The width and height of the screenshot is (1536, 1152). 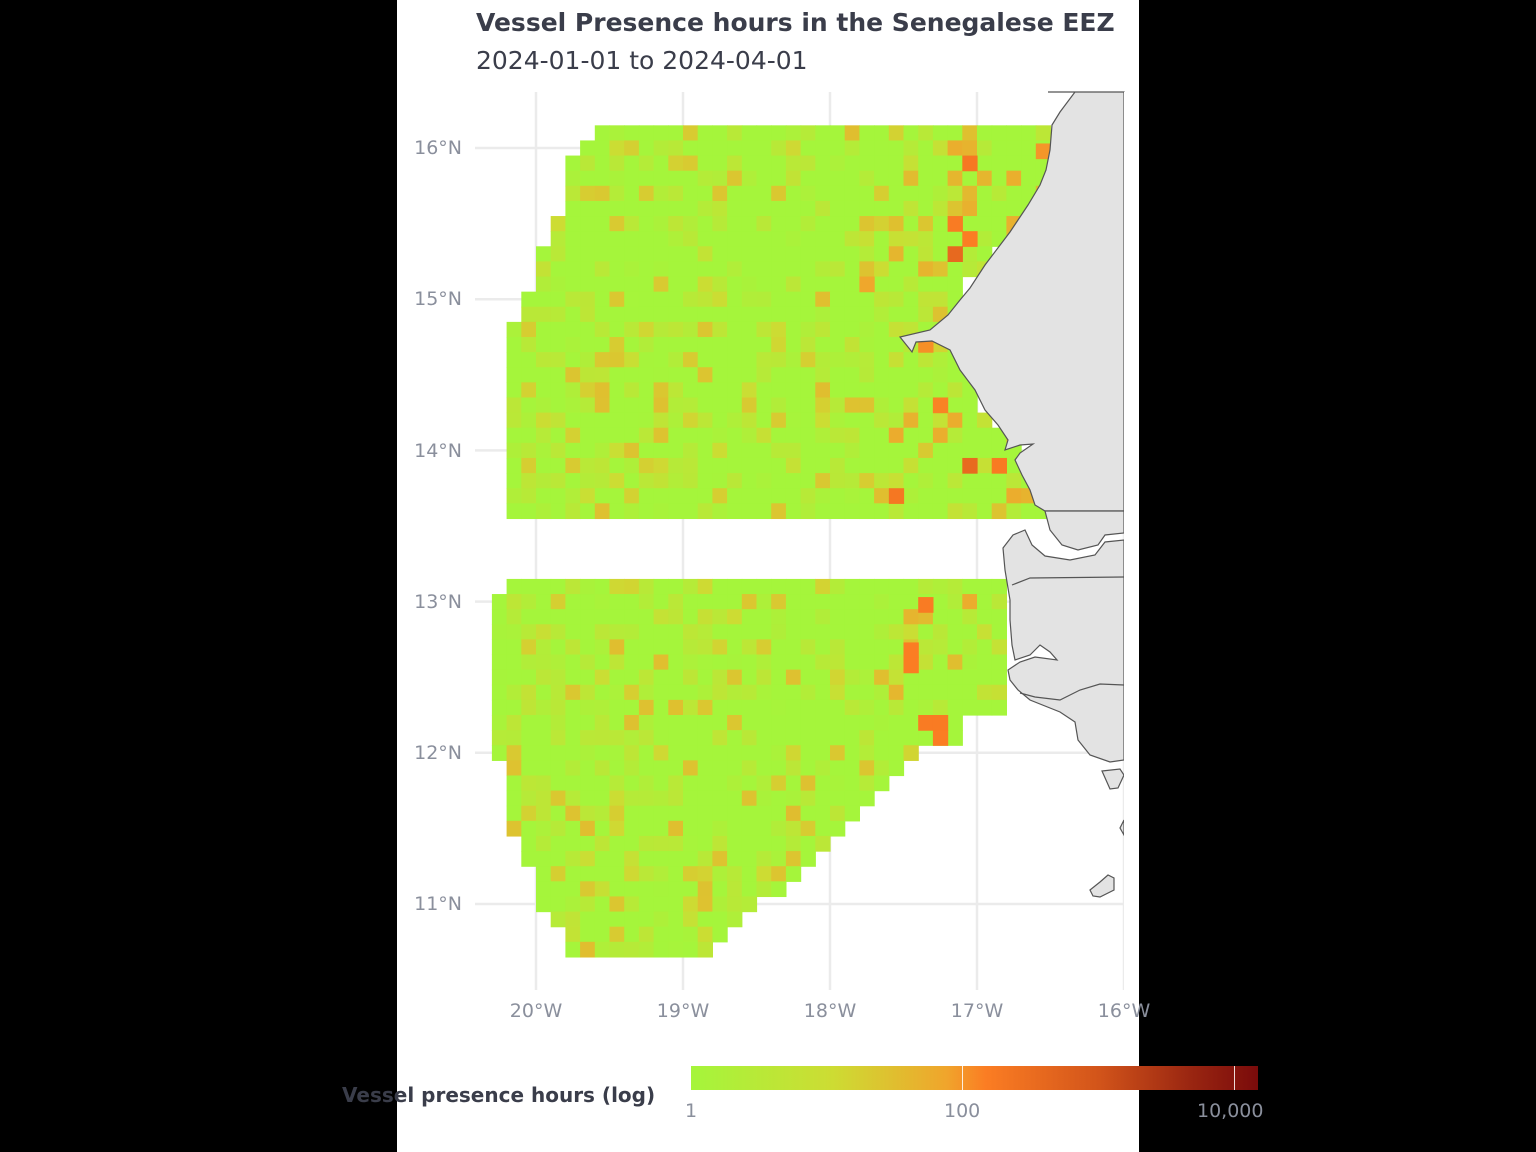 What do you see at coordinates (642, 60) in the screenshot?
I see `chart-subtitle: 2024-01-01 to 2024-04-01` at bounding box center [642, 60].